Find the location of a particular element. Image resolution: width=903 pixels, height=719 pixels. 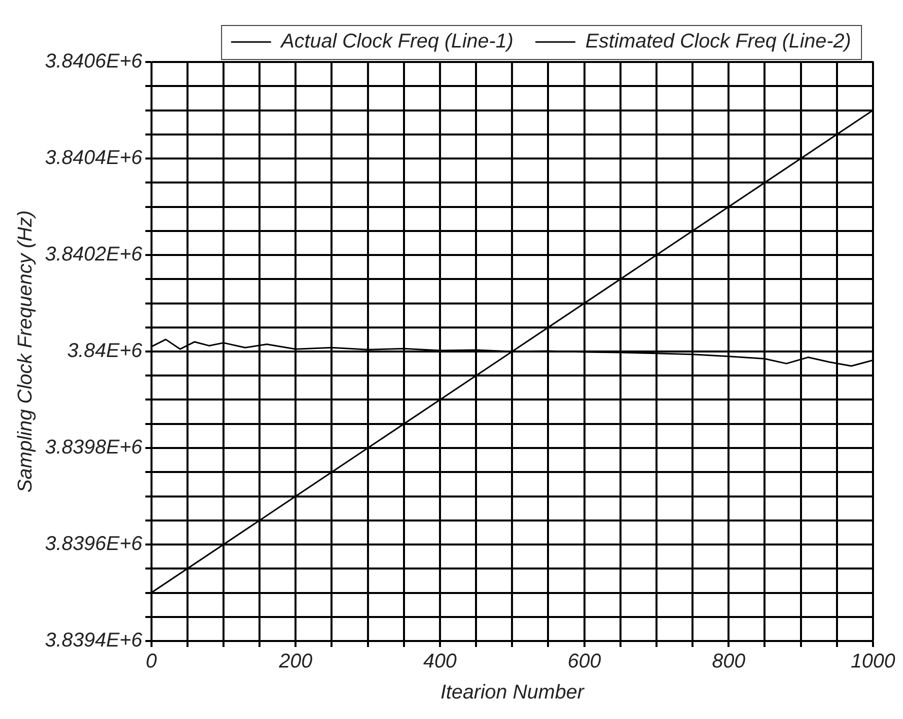

y-tick-label: 3.8398E+6 is located at coordinates (94, 447).